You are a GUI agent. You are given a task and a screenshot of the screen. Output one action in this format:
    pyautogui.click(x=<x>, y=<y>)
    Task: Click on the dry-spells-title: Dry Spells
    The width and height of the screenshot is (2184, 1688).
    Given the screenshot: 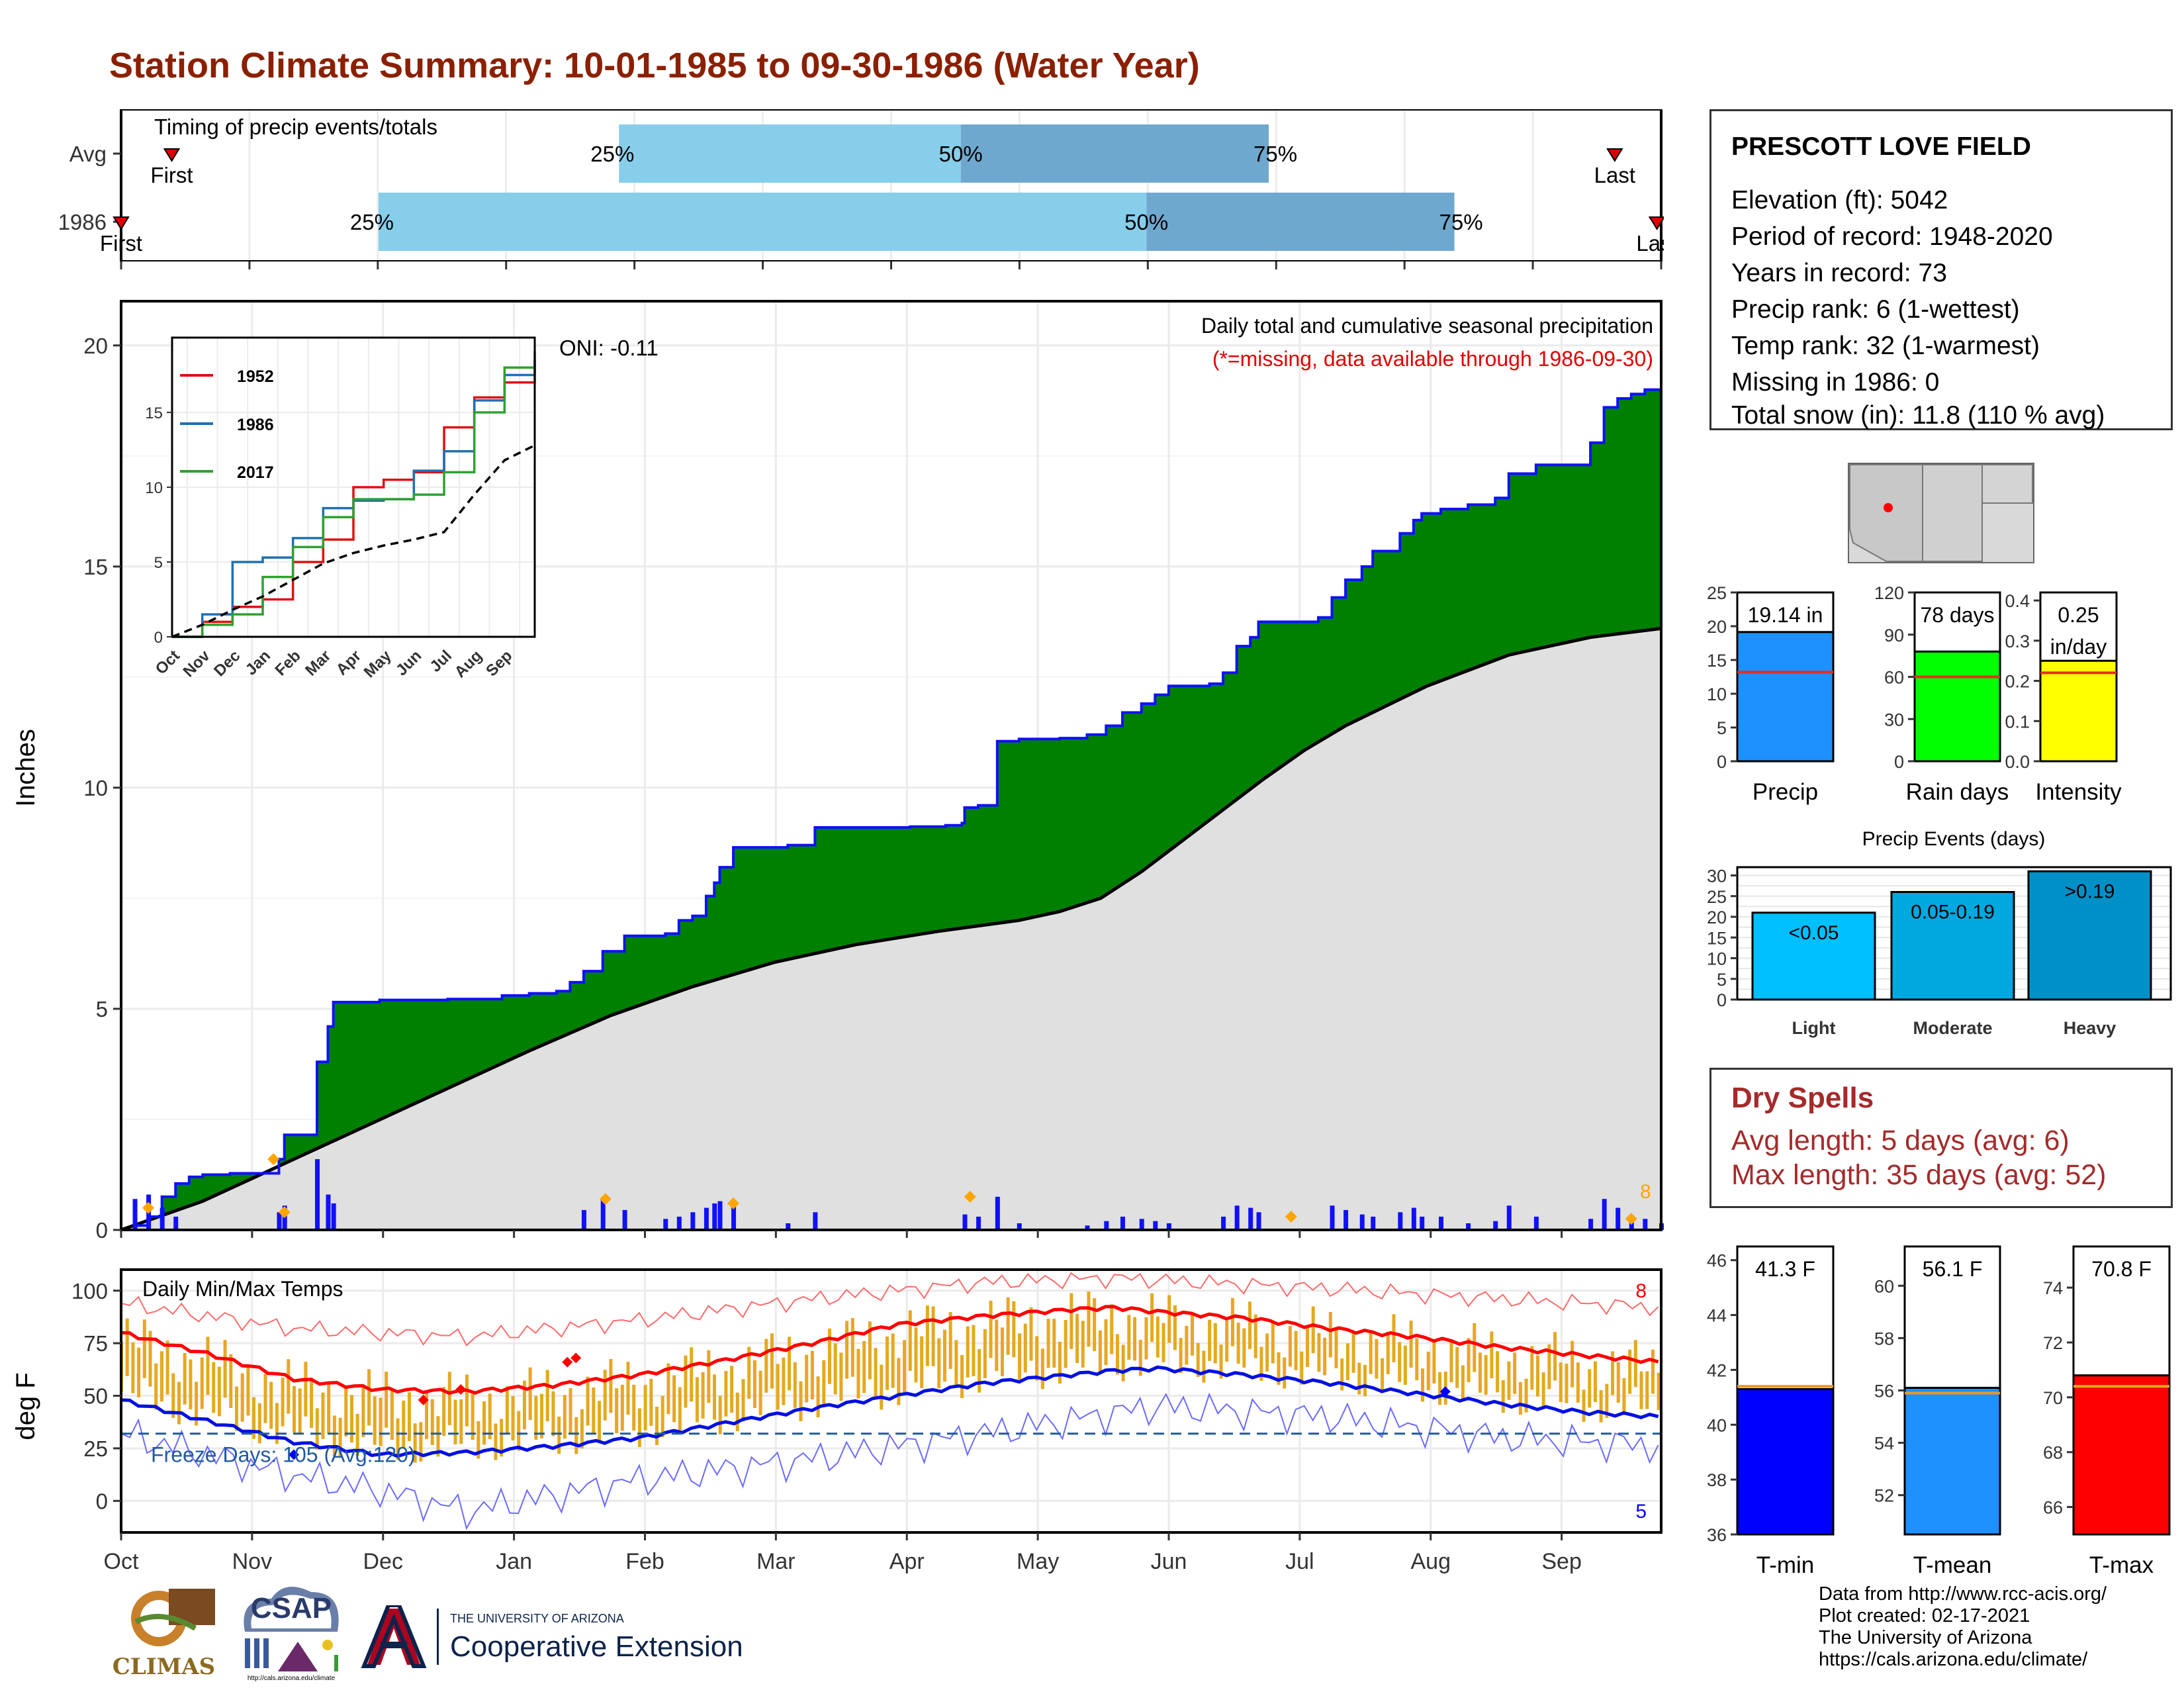 What is the action you would take?
    pyautogui.click(x=1803, y=1098)
    